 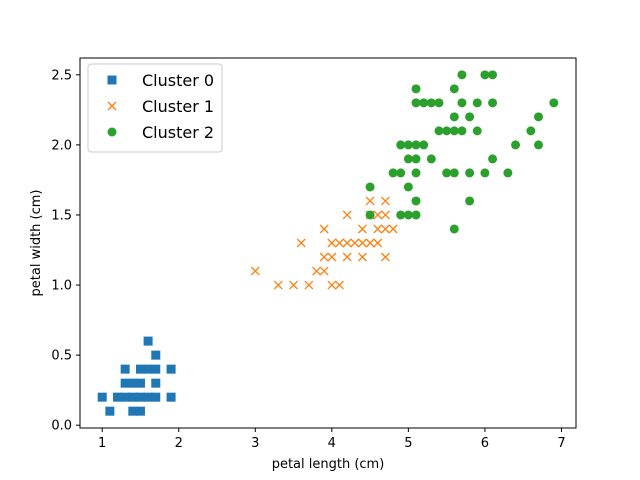 I want to click on x-tick-label: 7, so click(x=561, y=443).